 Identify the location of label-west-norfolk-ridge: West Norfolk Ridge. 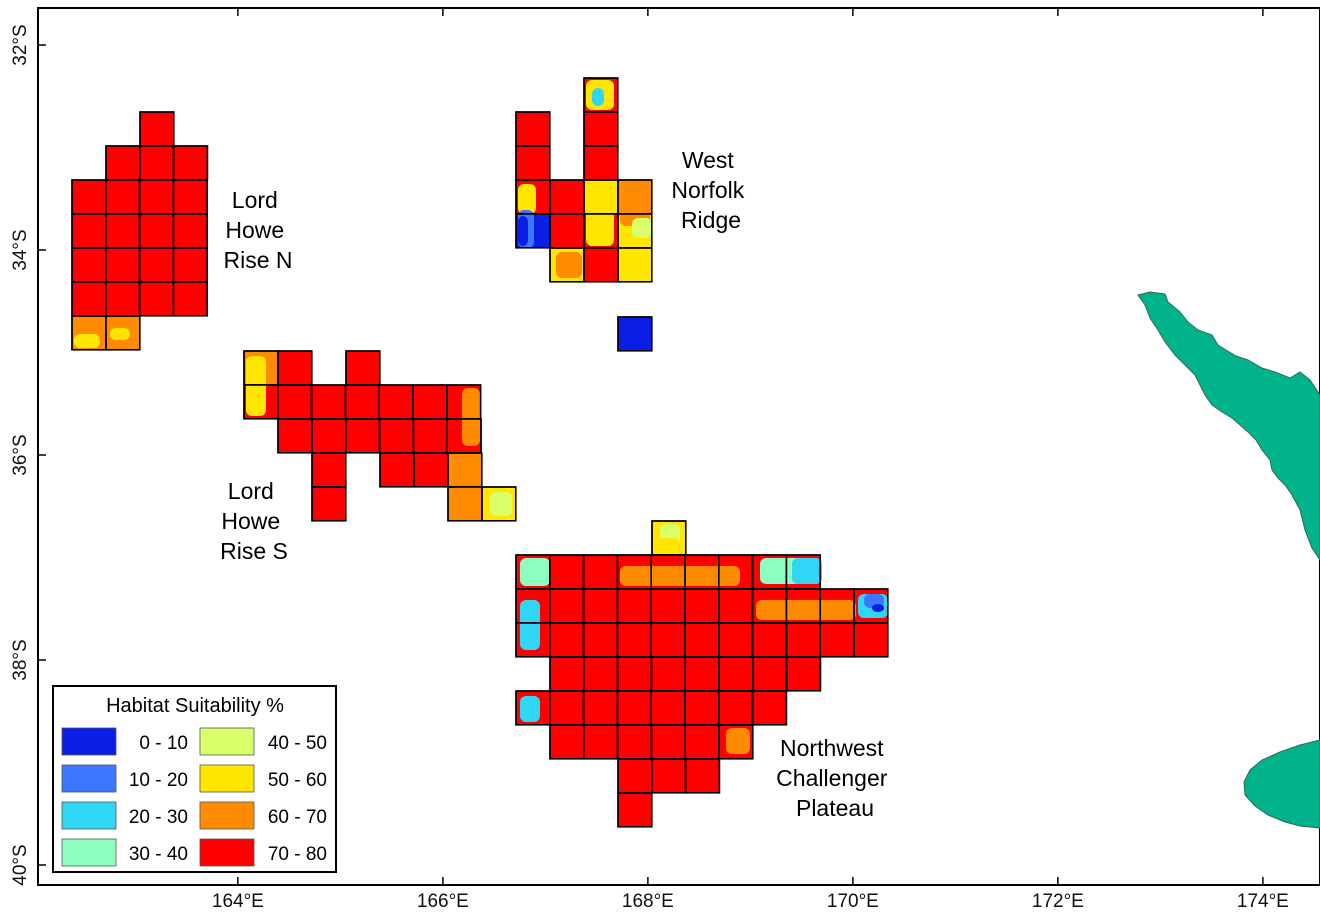
(710, 190).